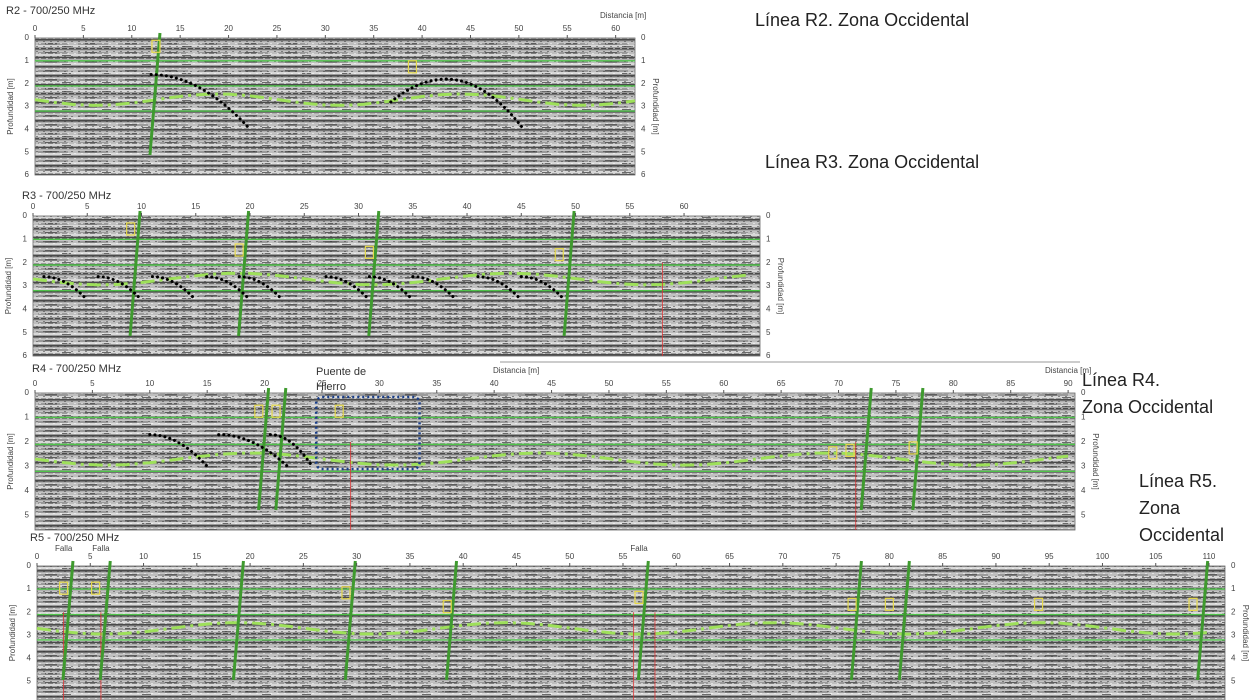 This screenshot has height=700, width=1250. Describe the element at coordinates (412, 206) in the screenshot. I see `x-tick-label: 35` at that location.